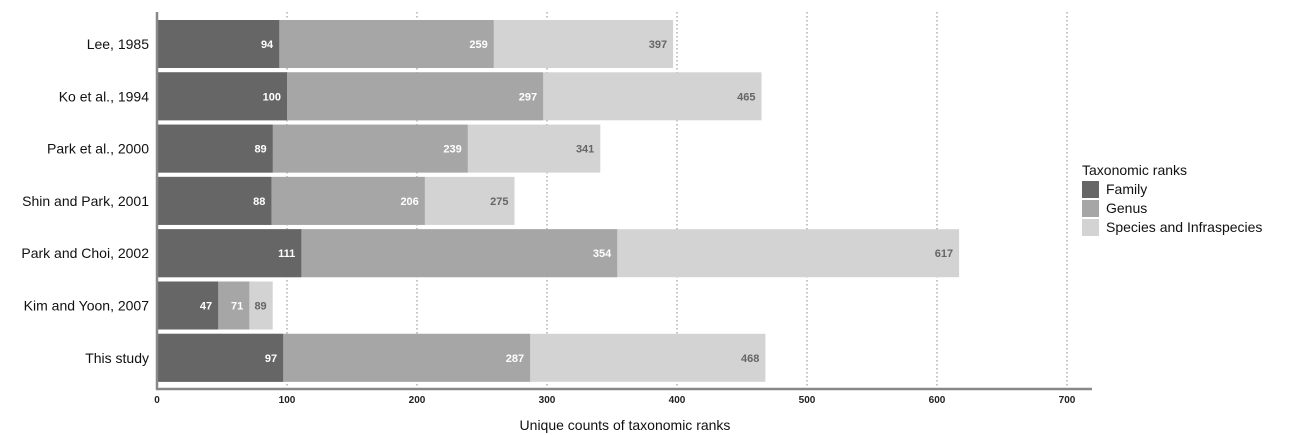  What do you see at coordinates (1184, 227) in the screenshot?
I see `legend-label: Species and Infraspecies` at bounding box center [1184, 227].